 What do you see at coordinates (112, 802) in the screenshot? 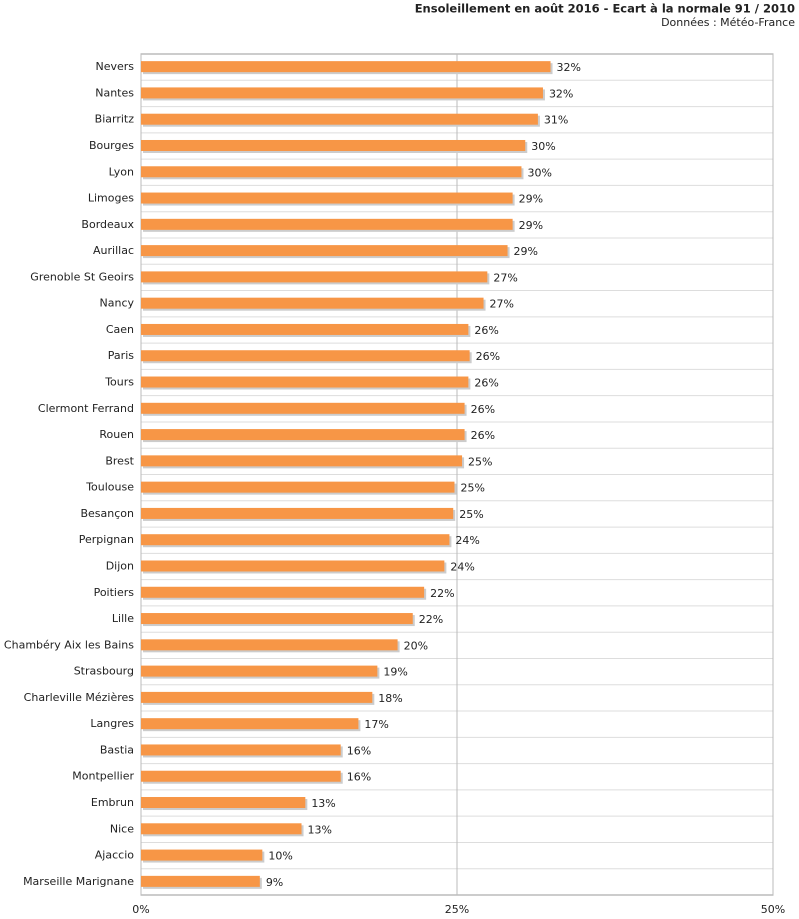
I see `y-tick-label: Embrun` at bounding box center [112, 802].